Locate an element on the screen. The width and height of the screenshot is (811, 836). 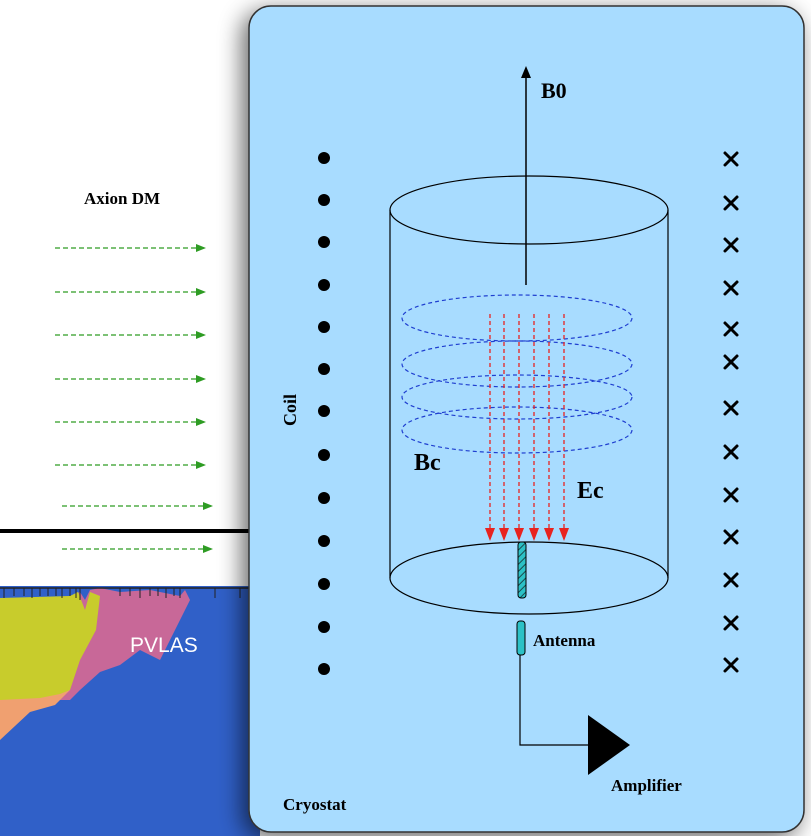
background-exclusion-plot: PVLAS is located at coordinates (130, 711).